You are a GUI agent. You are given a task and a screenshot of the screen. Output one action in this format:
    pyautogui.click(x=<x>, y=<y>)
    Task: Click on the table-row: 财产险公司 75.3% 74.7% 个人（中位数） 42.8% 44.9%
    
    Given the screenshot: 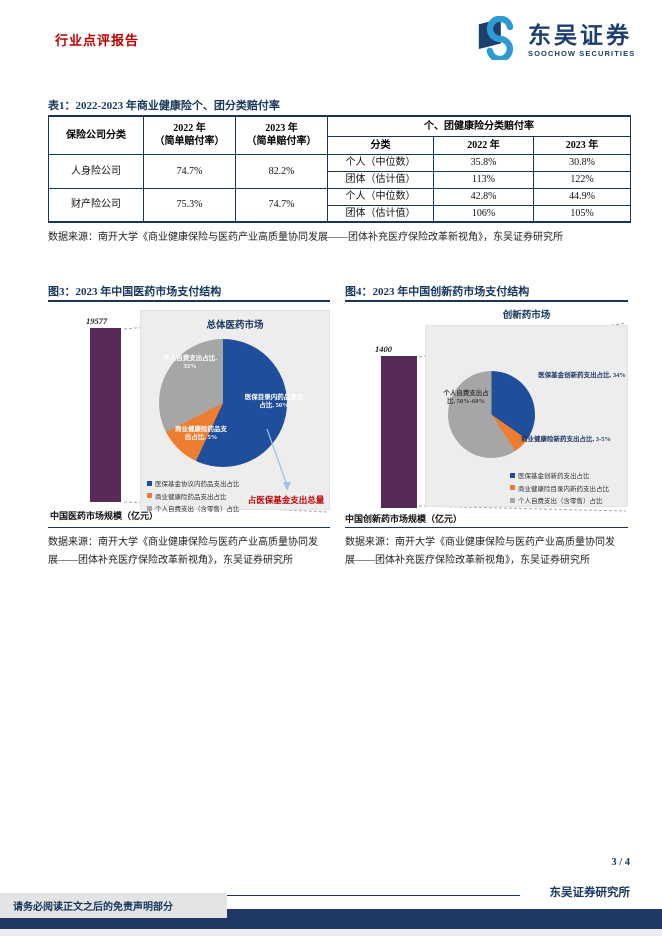 What is the action you would take?
    pyautogui.click(x=340, y=205)
    